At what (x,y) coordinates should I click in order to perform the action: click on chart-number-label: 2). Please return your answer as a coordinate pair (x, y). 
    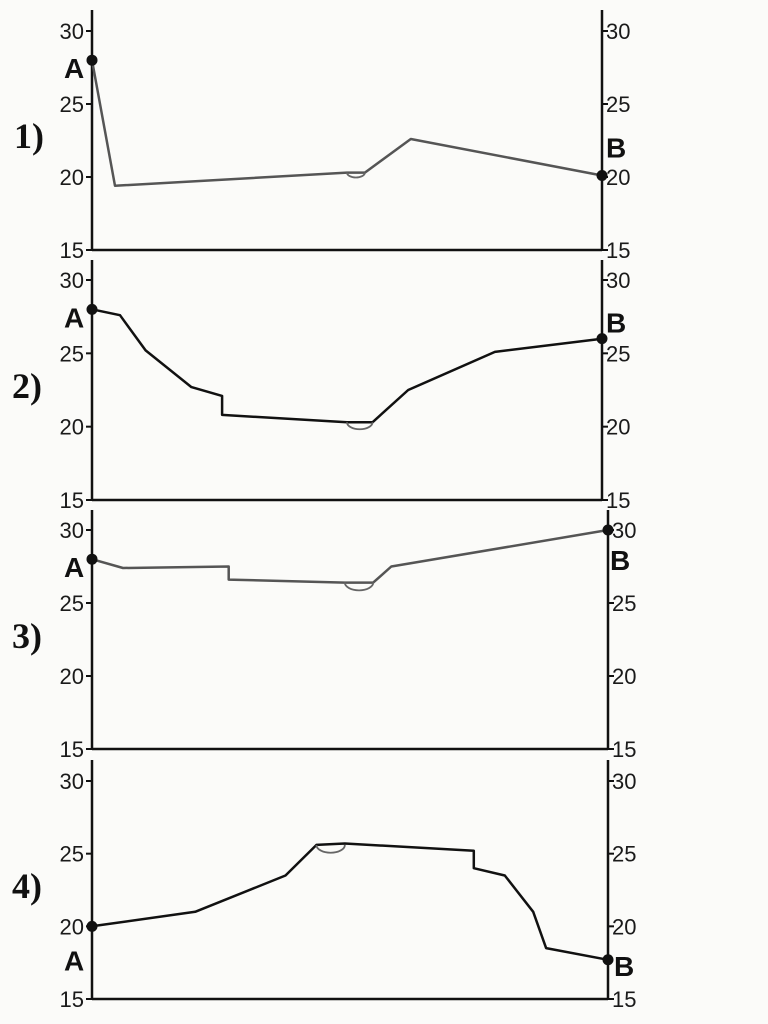
    Looking at the image, I should click on (27, 386).